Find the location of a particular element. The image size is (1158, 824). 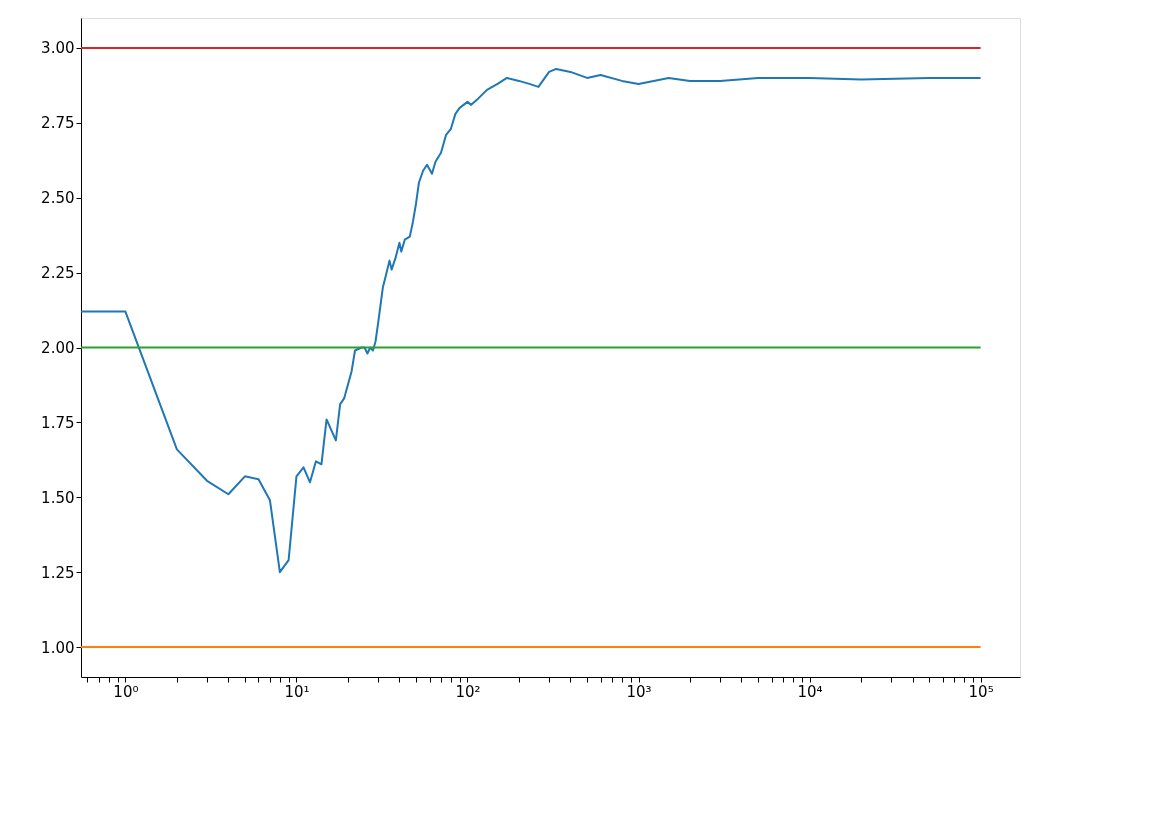

x-tick-label: 10⁴ is located at coordinates (810, 691).